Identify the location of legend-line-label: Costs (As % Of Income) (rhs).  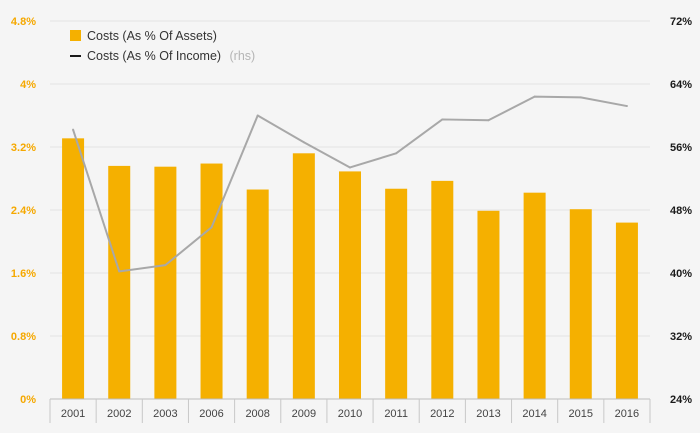
(171, 55).